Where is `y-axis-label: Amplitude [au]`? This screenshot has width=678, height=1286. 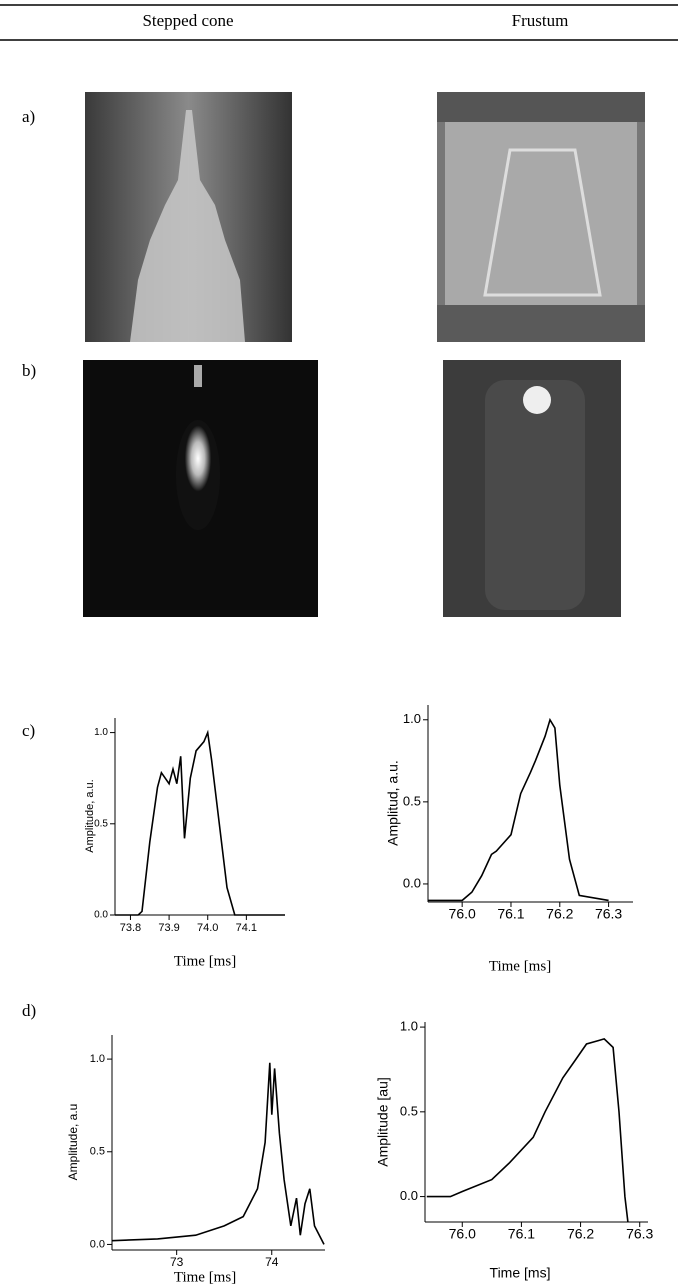 y-axis-label: Amplitude [au] is located at coordinates (383, 1122).